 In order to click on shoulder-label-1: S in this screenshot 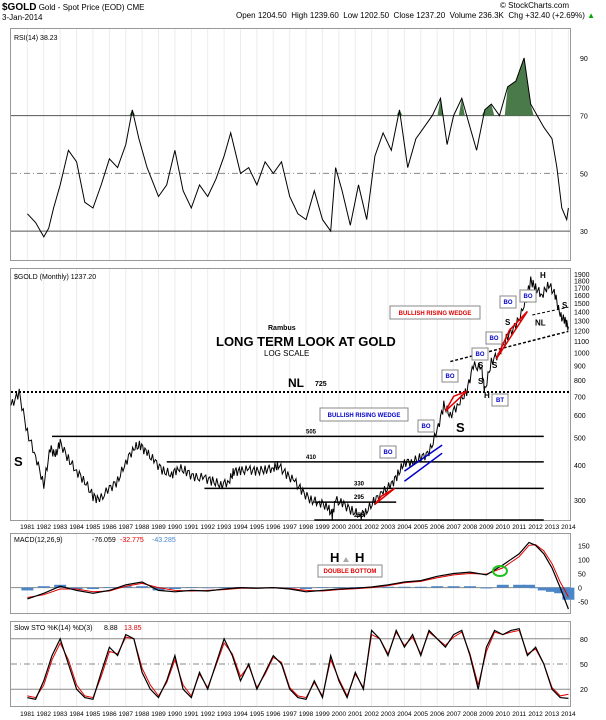, I will do `click(481, 365)`.